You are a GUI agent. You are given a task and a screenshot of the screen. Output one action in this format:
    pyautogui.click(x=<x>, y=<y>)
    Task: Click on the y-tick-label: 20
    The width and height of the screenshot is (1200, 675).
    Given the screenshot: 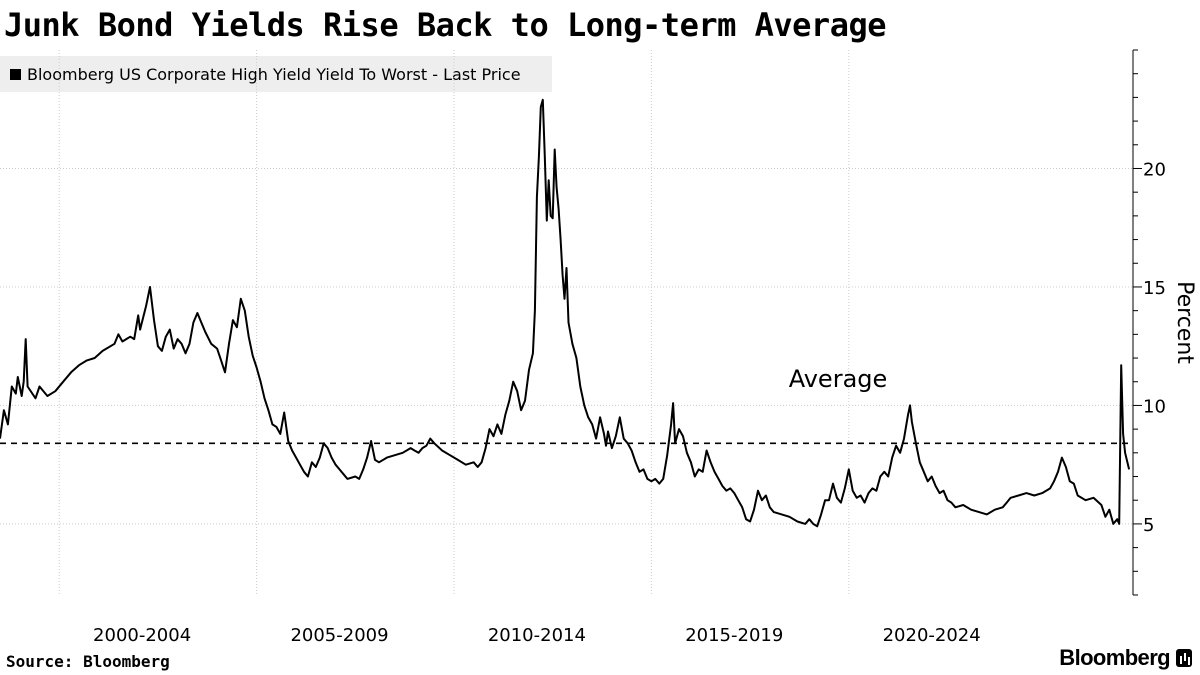 What is the action you would take?
    pyautogui.click(x=1154, y=169)
    